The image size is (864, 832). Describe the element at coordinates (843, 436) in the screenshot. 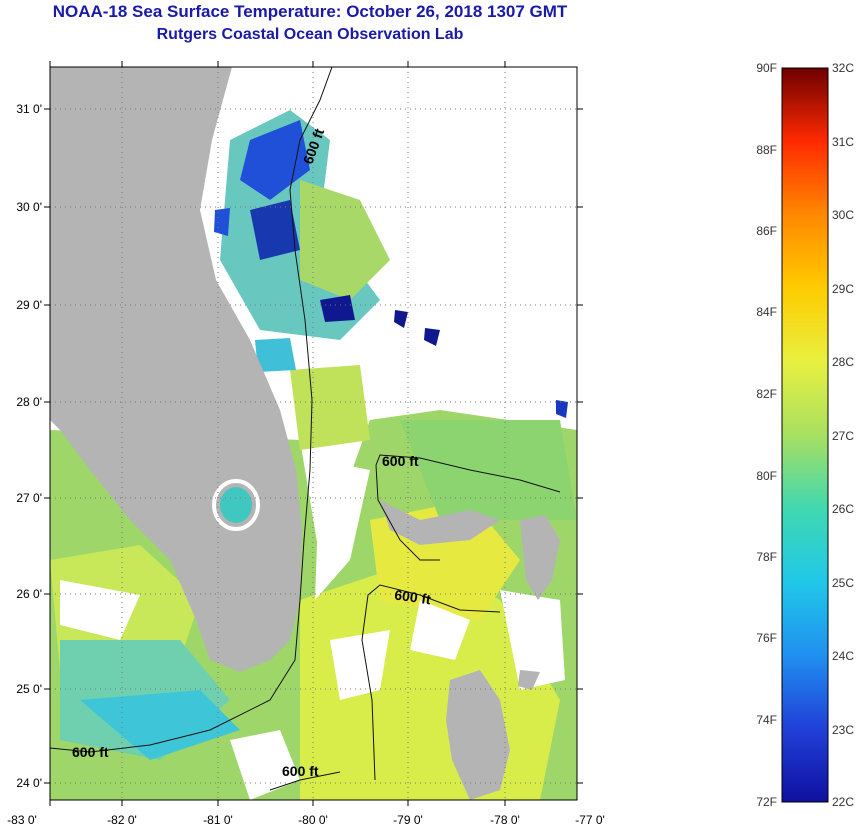

I see `colorbar-c-label: 27C` at that location.